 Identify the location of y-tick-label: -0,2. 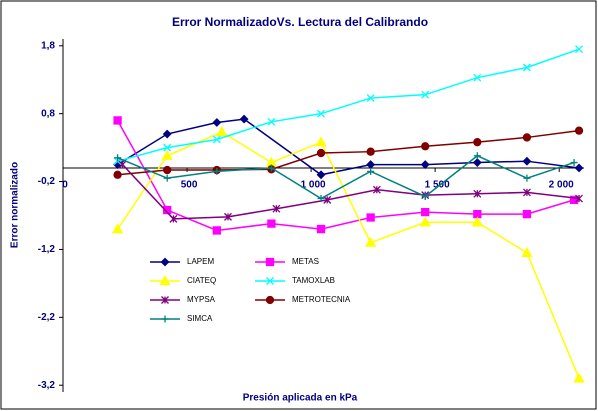
(47, 181).